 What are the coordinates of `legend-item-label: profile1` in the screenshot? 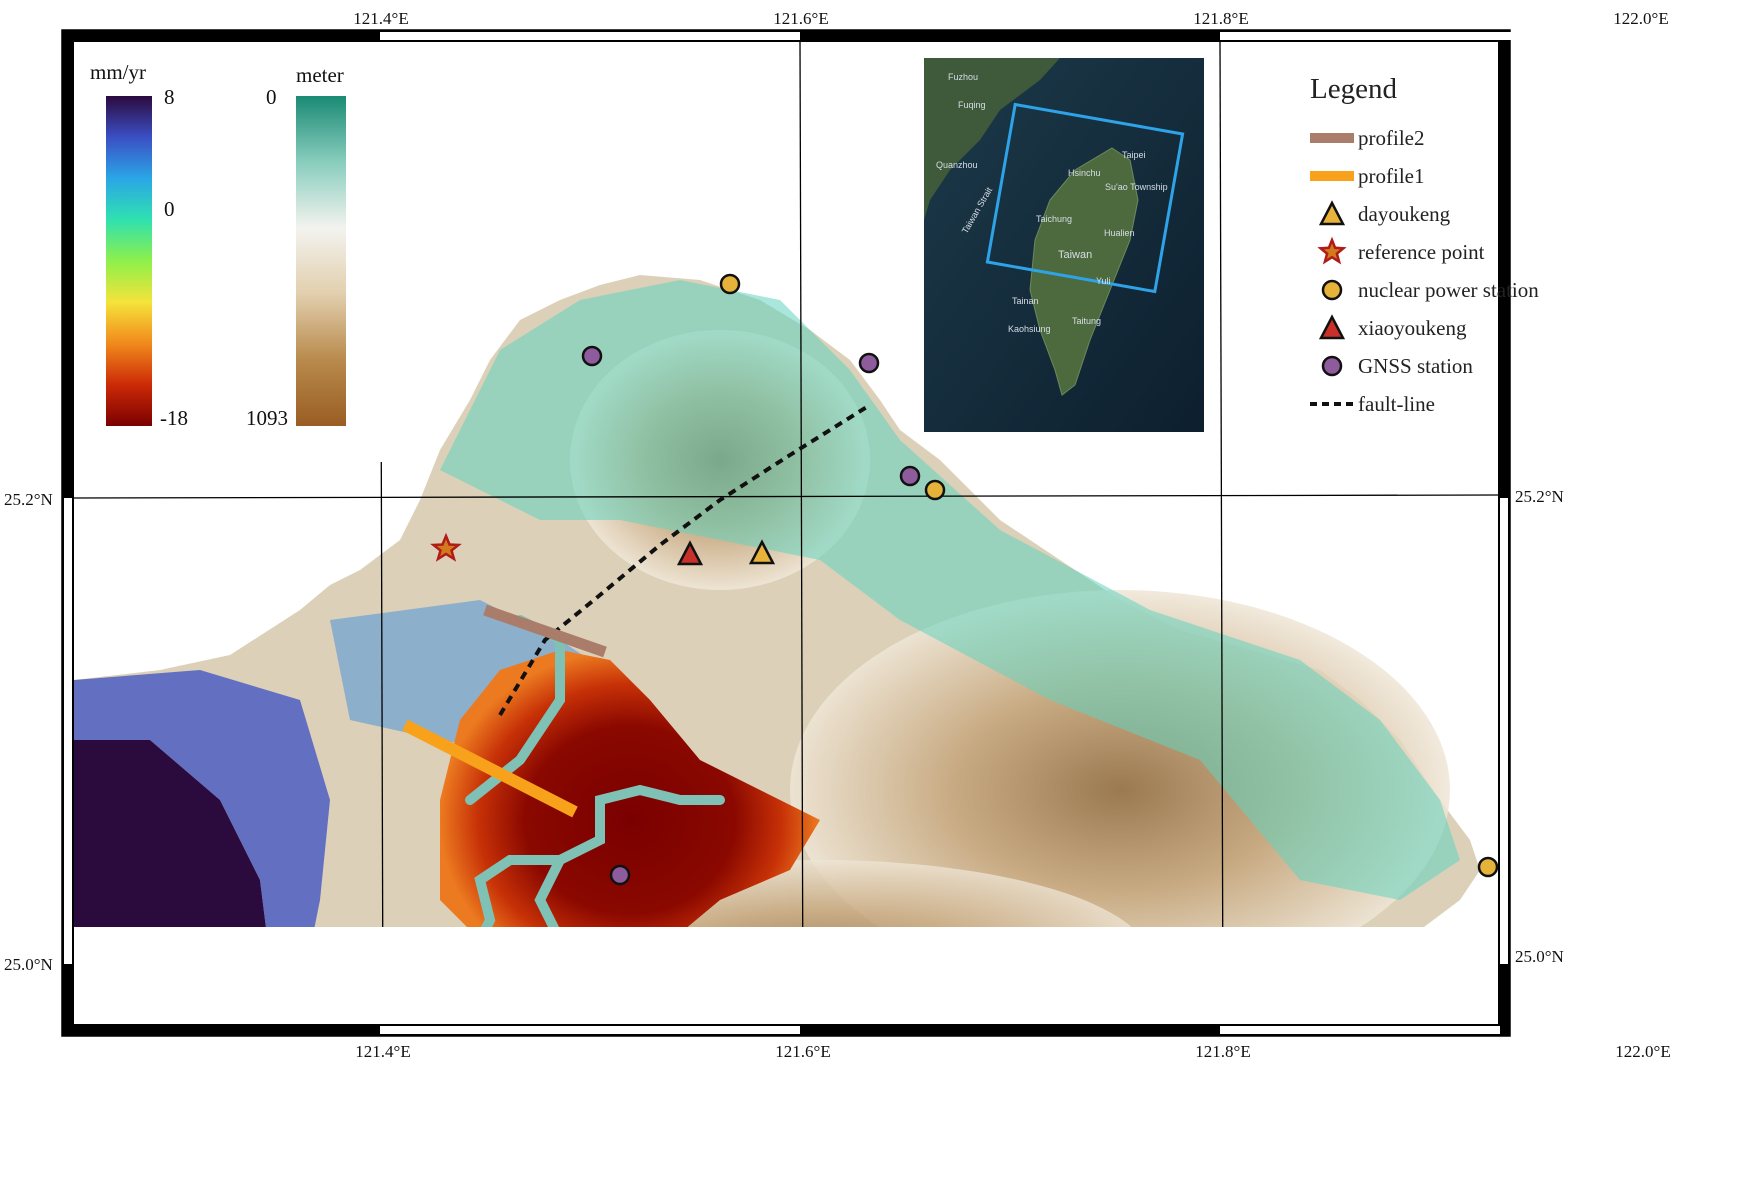 It's located at (1391, 176).